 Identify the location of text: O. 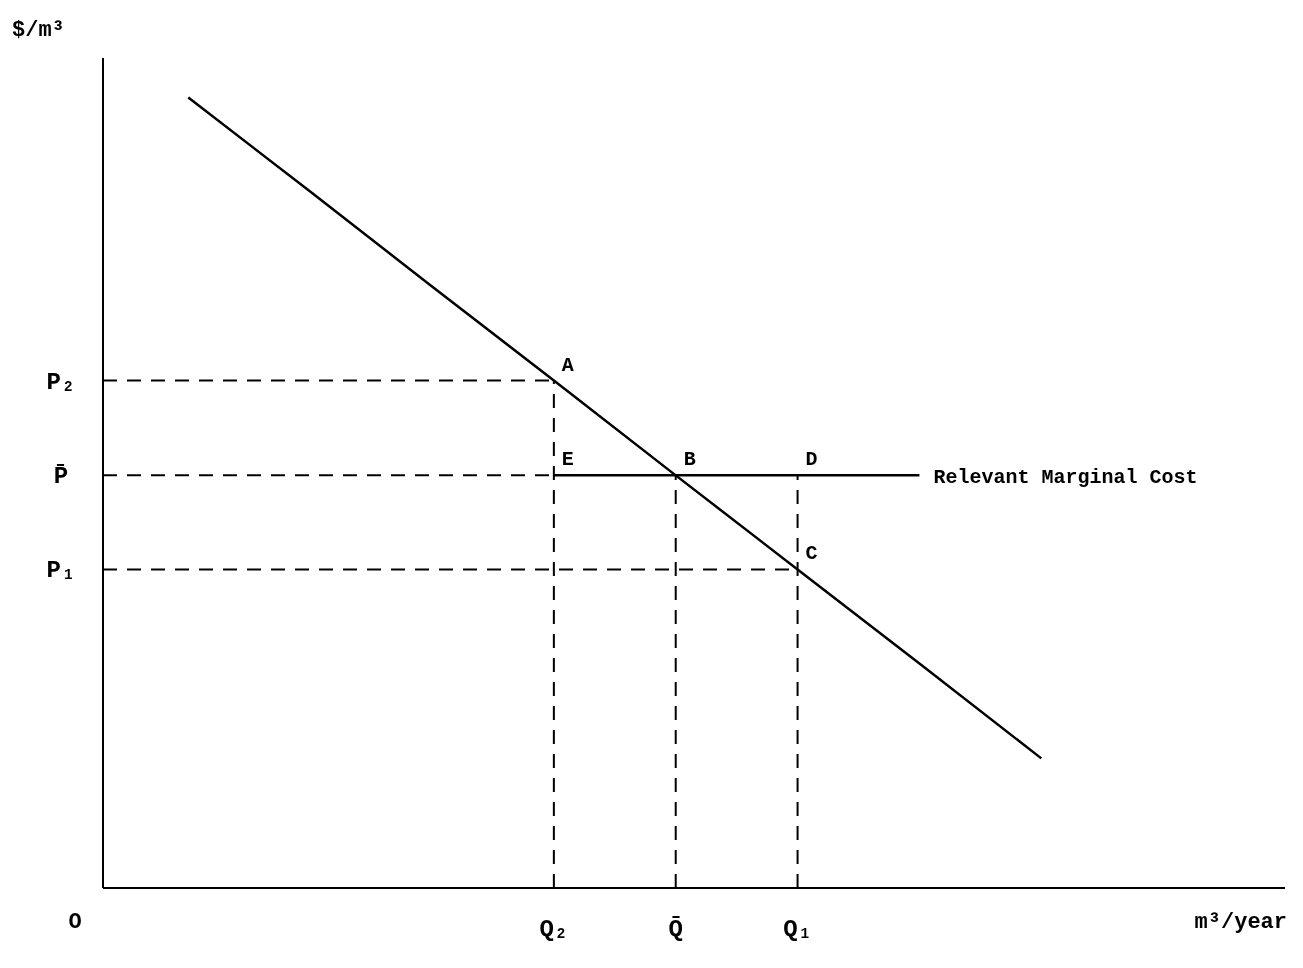
(75, 922).